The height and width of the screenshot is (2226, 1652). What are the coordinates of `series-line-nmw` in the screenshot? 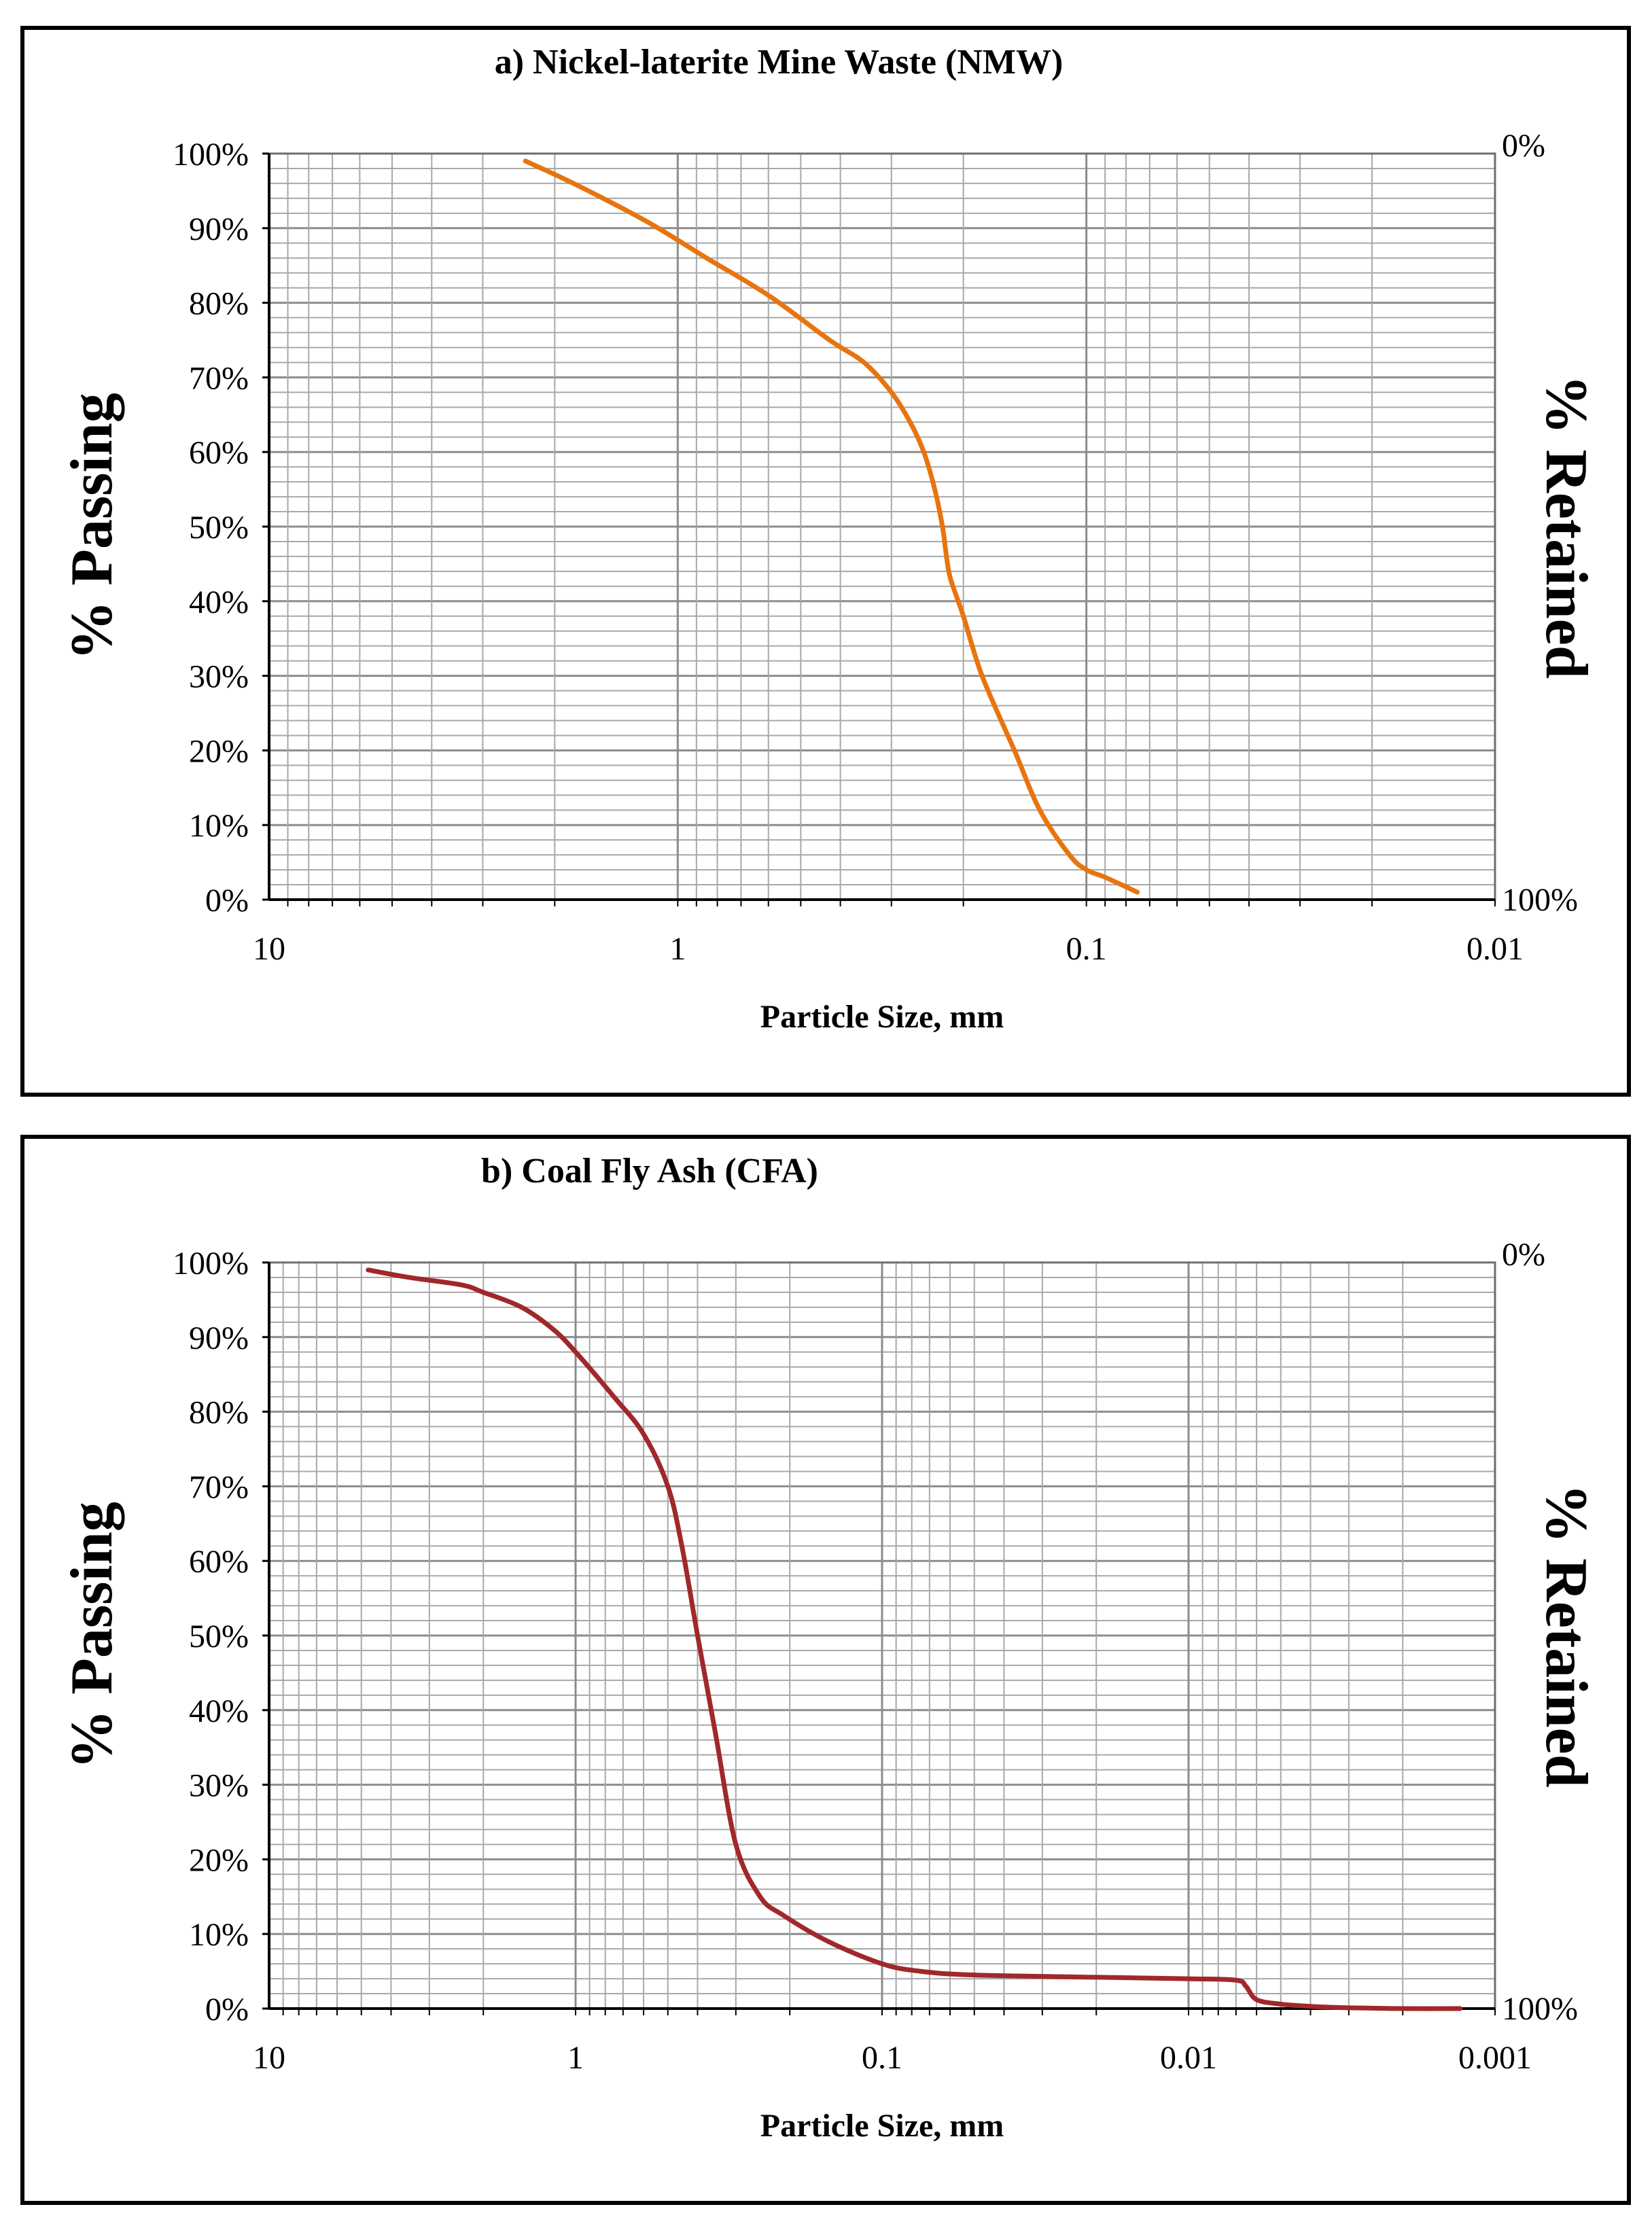 It's located at (831, 526).